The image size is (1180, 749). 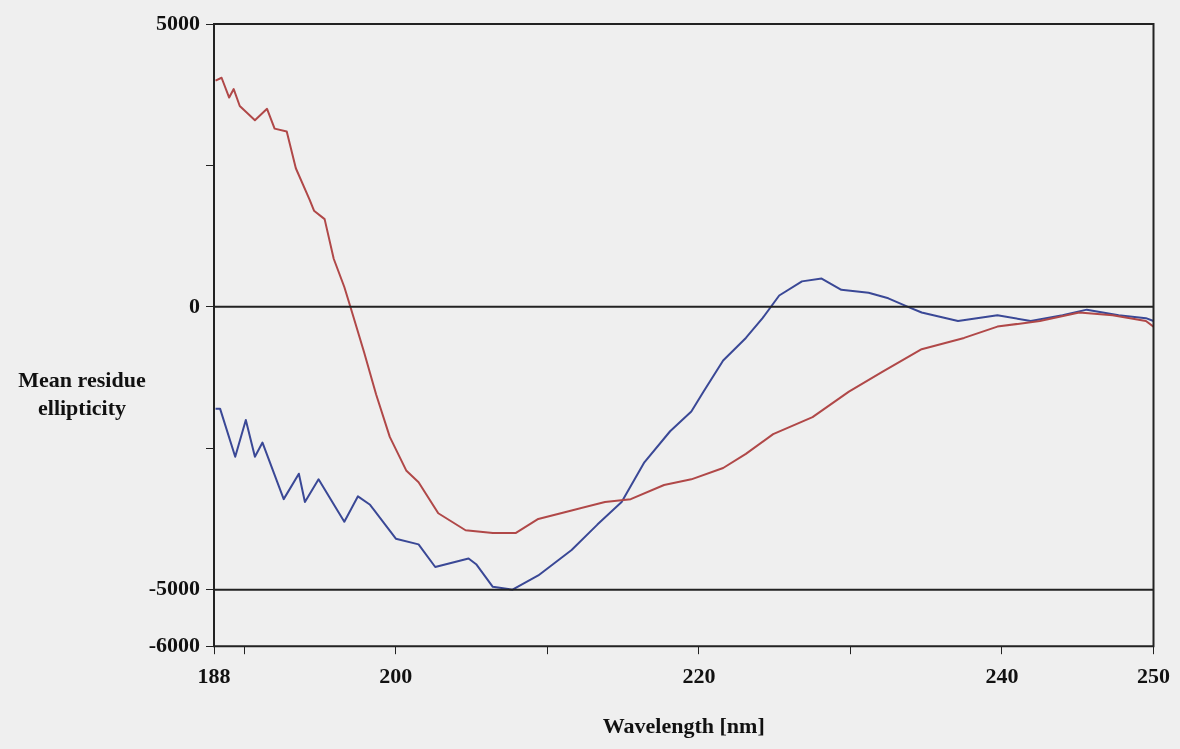 I want to click on x-tick-label: 188, so click(x=214, y=676).